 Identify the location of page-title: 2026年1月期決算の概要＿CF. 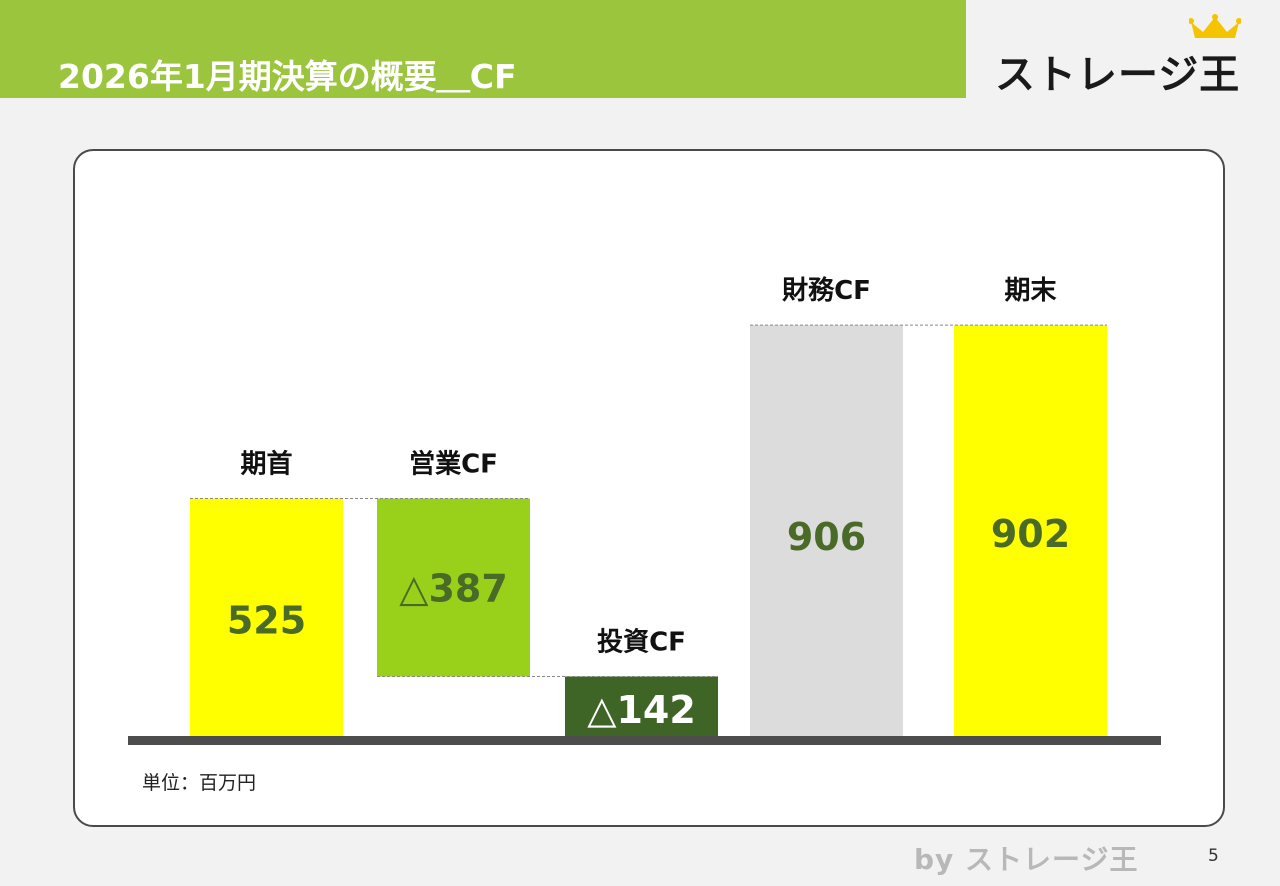
(287, 76).